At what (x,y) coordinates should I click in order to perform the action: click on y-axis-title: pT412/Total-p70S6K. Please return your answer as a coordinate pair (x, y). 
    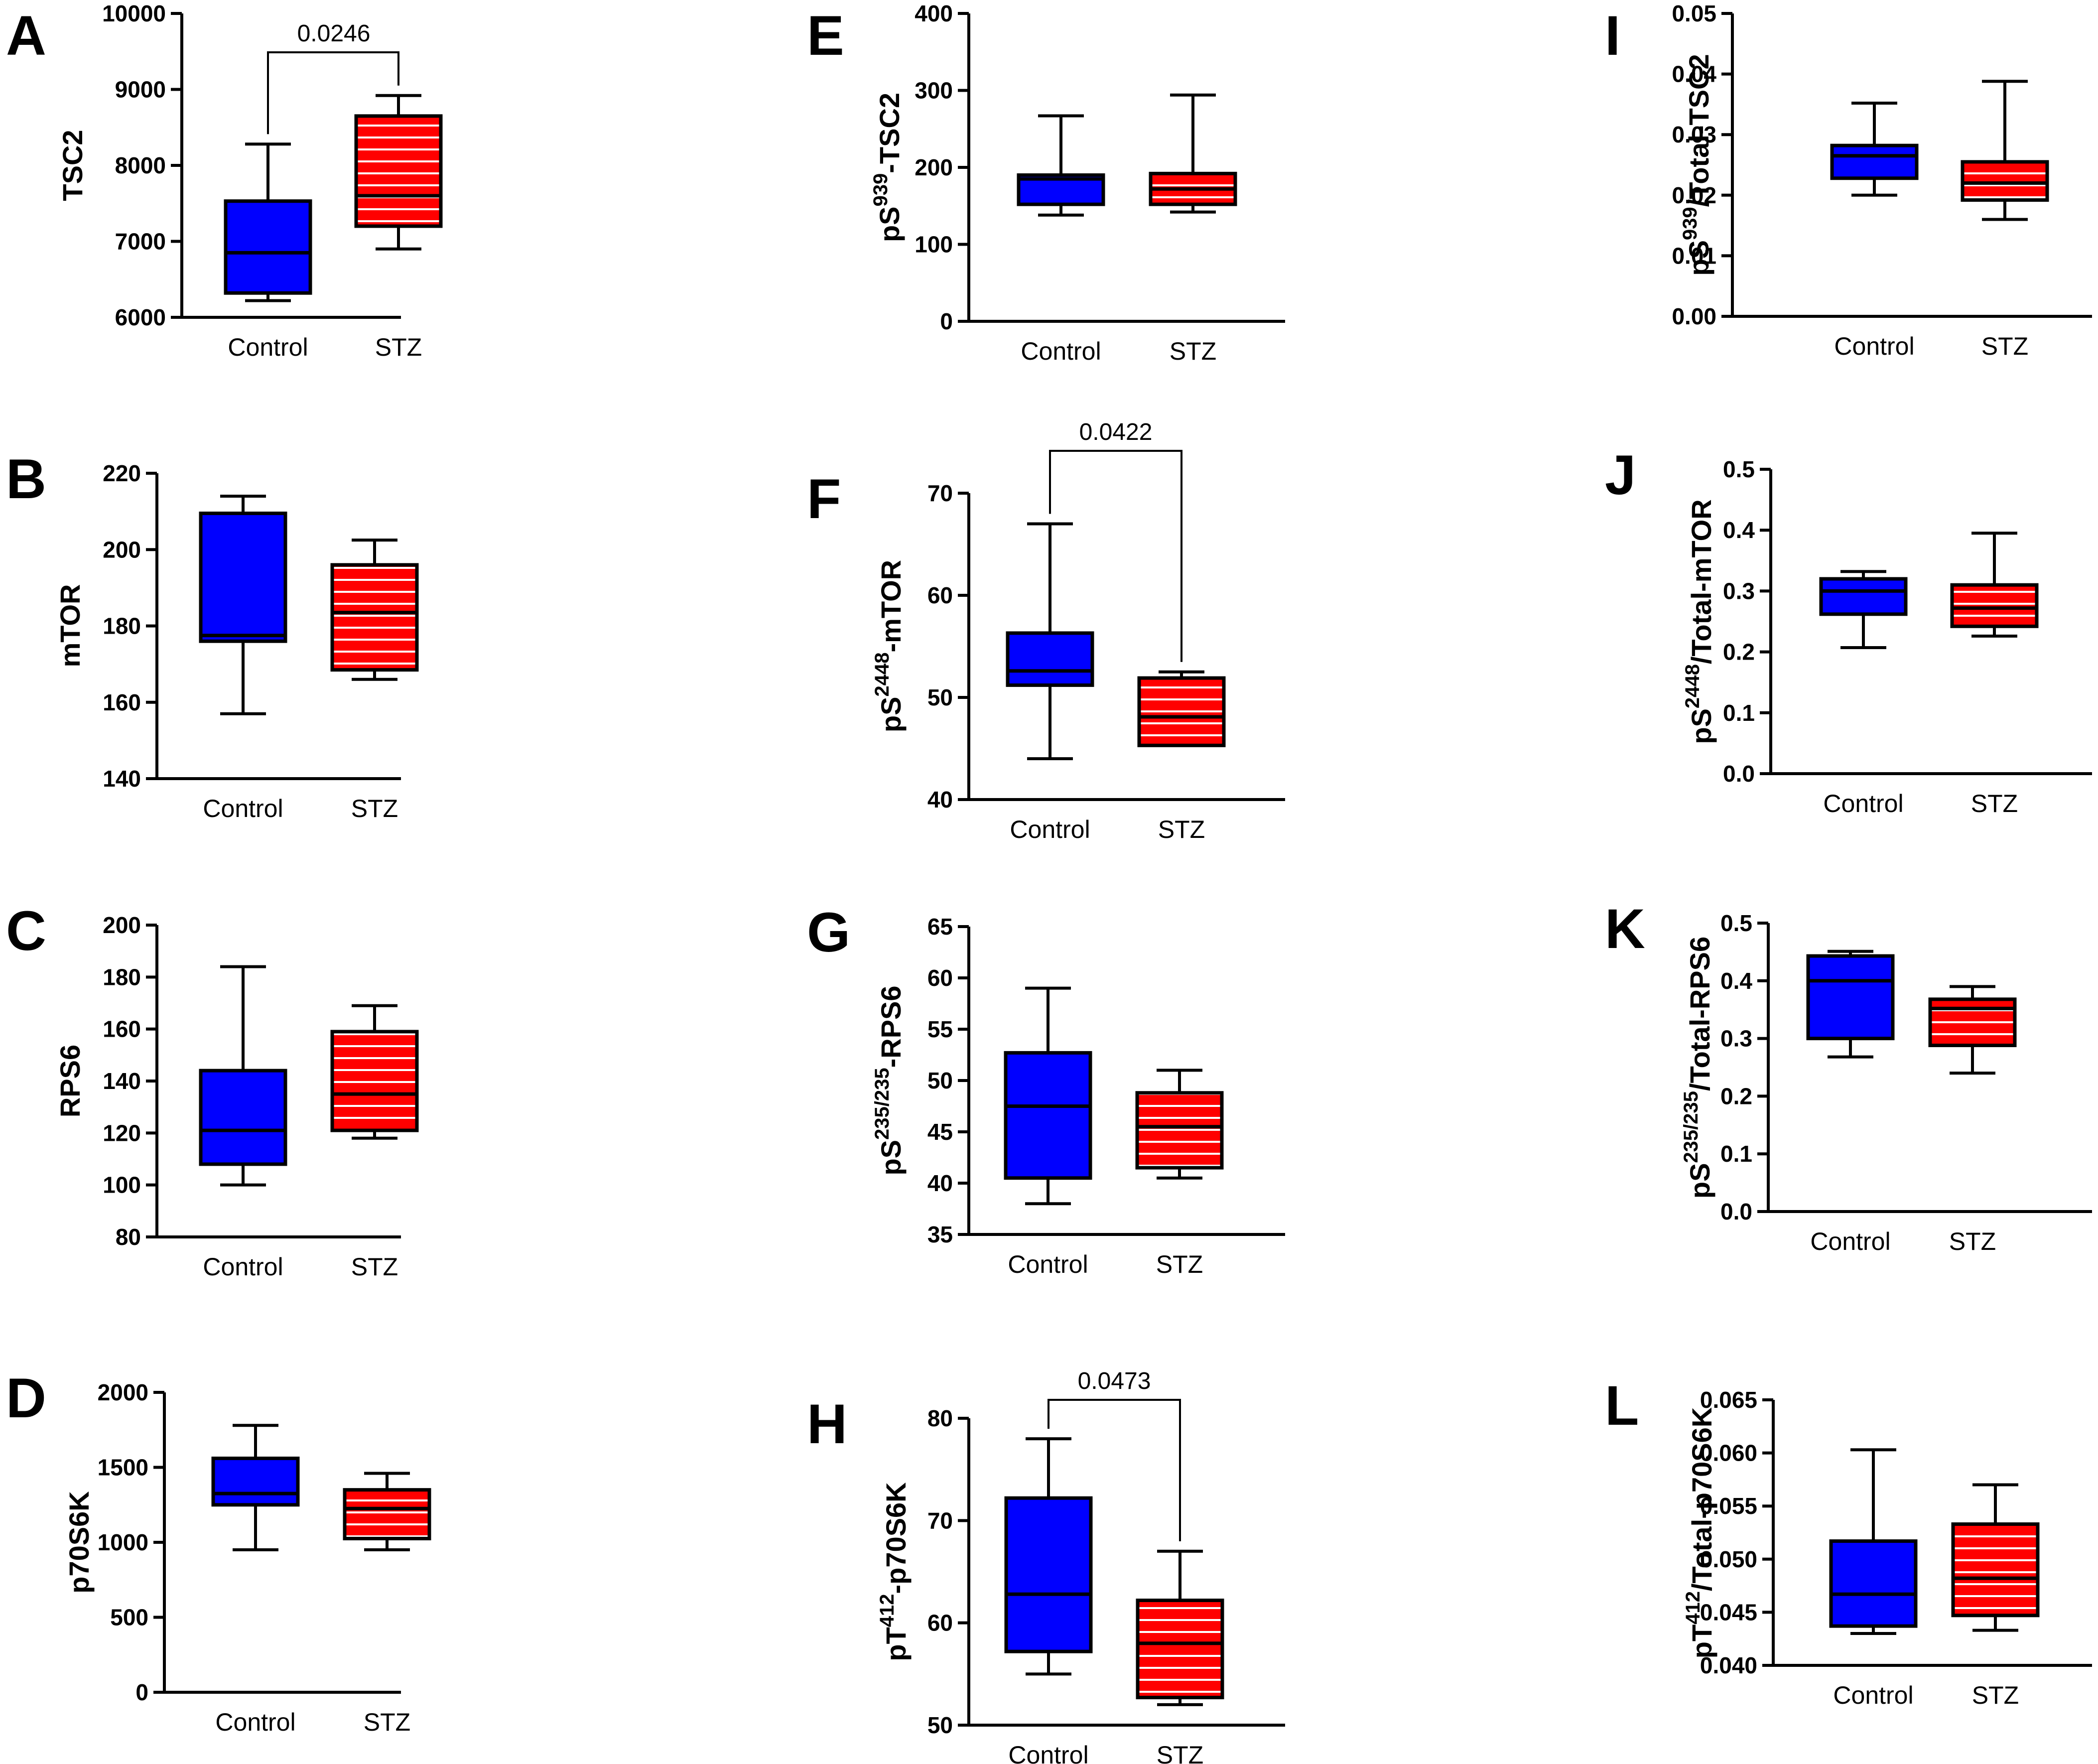
    Looking at the image, I should click on (1700, 1532).